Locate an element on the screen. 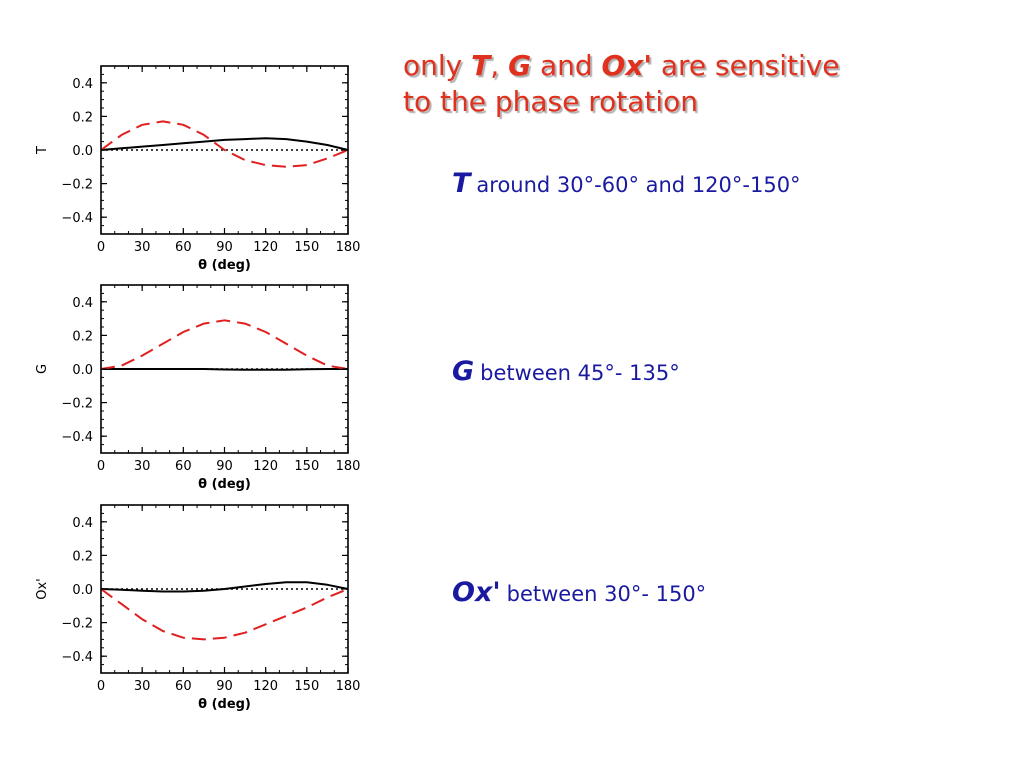 The height and width of the screenshot is (768, 1024). note-t-symbol: T is located at coordinates (461, 183).